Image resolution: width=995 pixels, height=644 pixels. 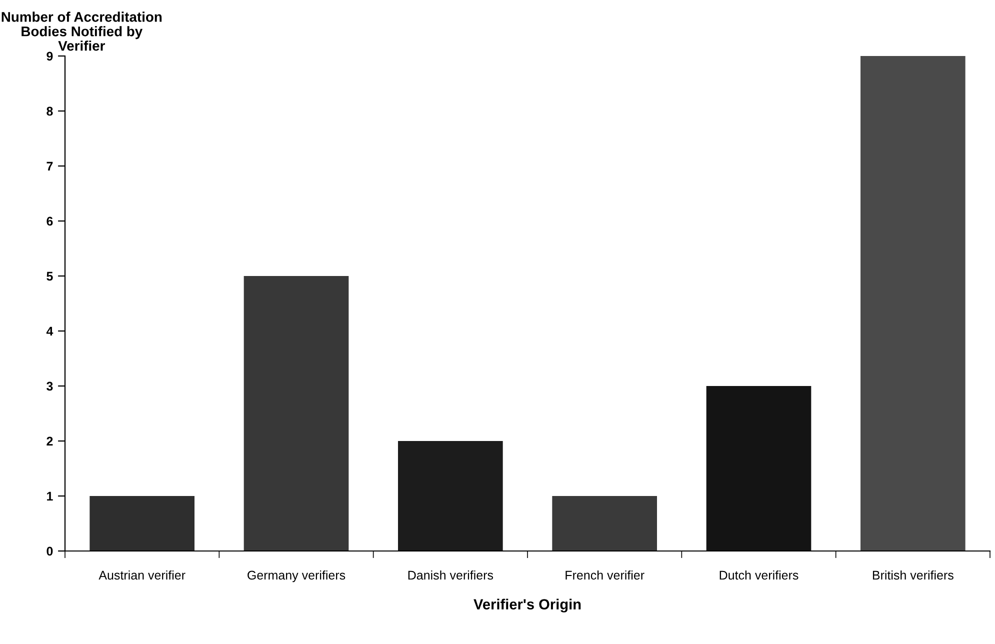 I want to click on x-axis-title: Verifier's Origin, so click(x=527, y=605).